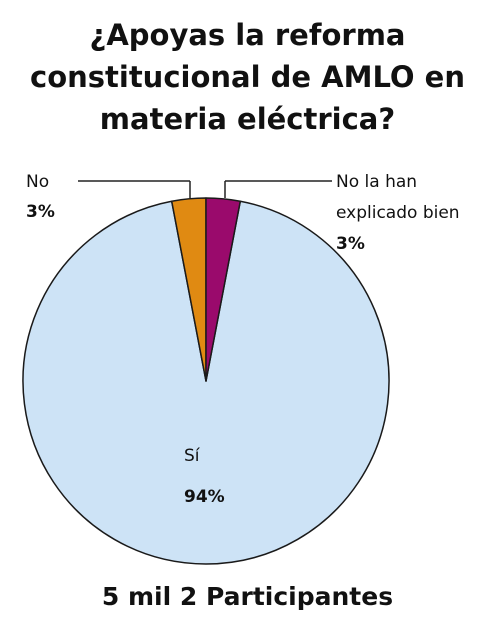 This screenshot has width=495, height=621. I want to click on participants-footer: 5 mil 2 Participantes, so click(247, 596).